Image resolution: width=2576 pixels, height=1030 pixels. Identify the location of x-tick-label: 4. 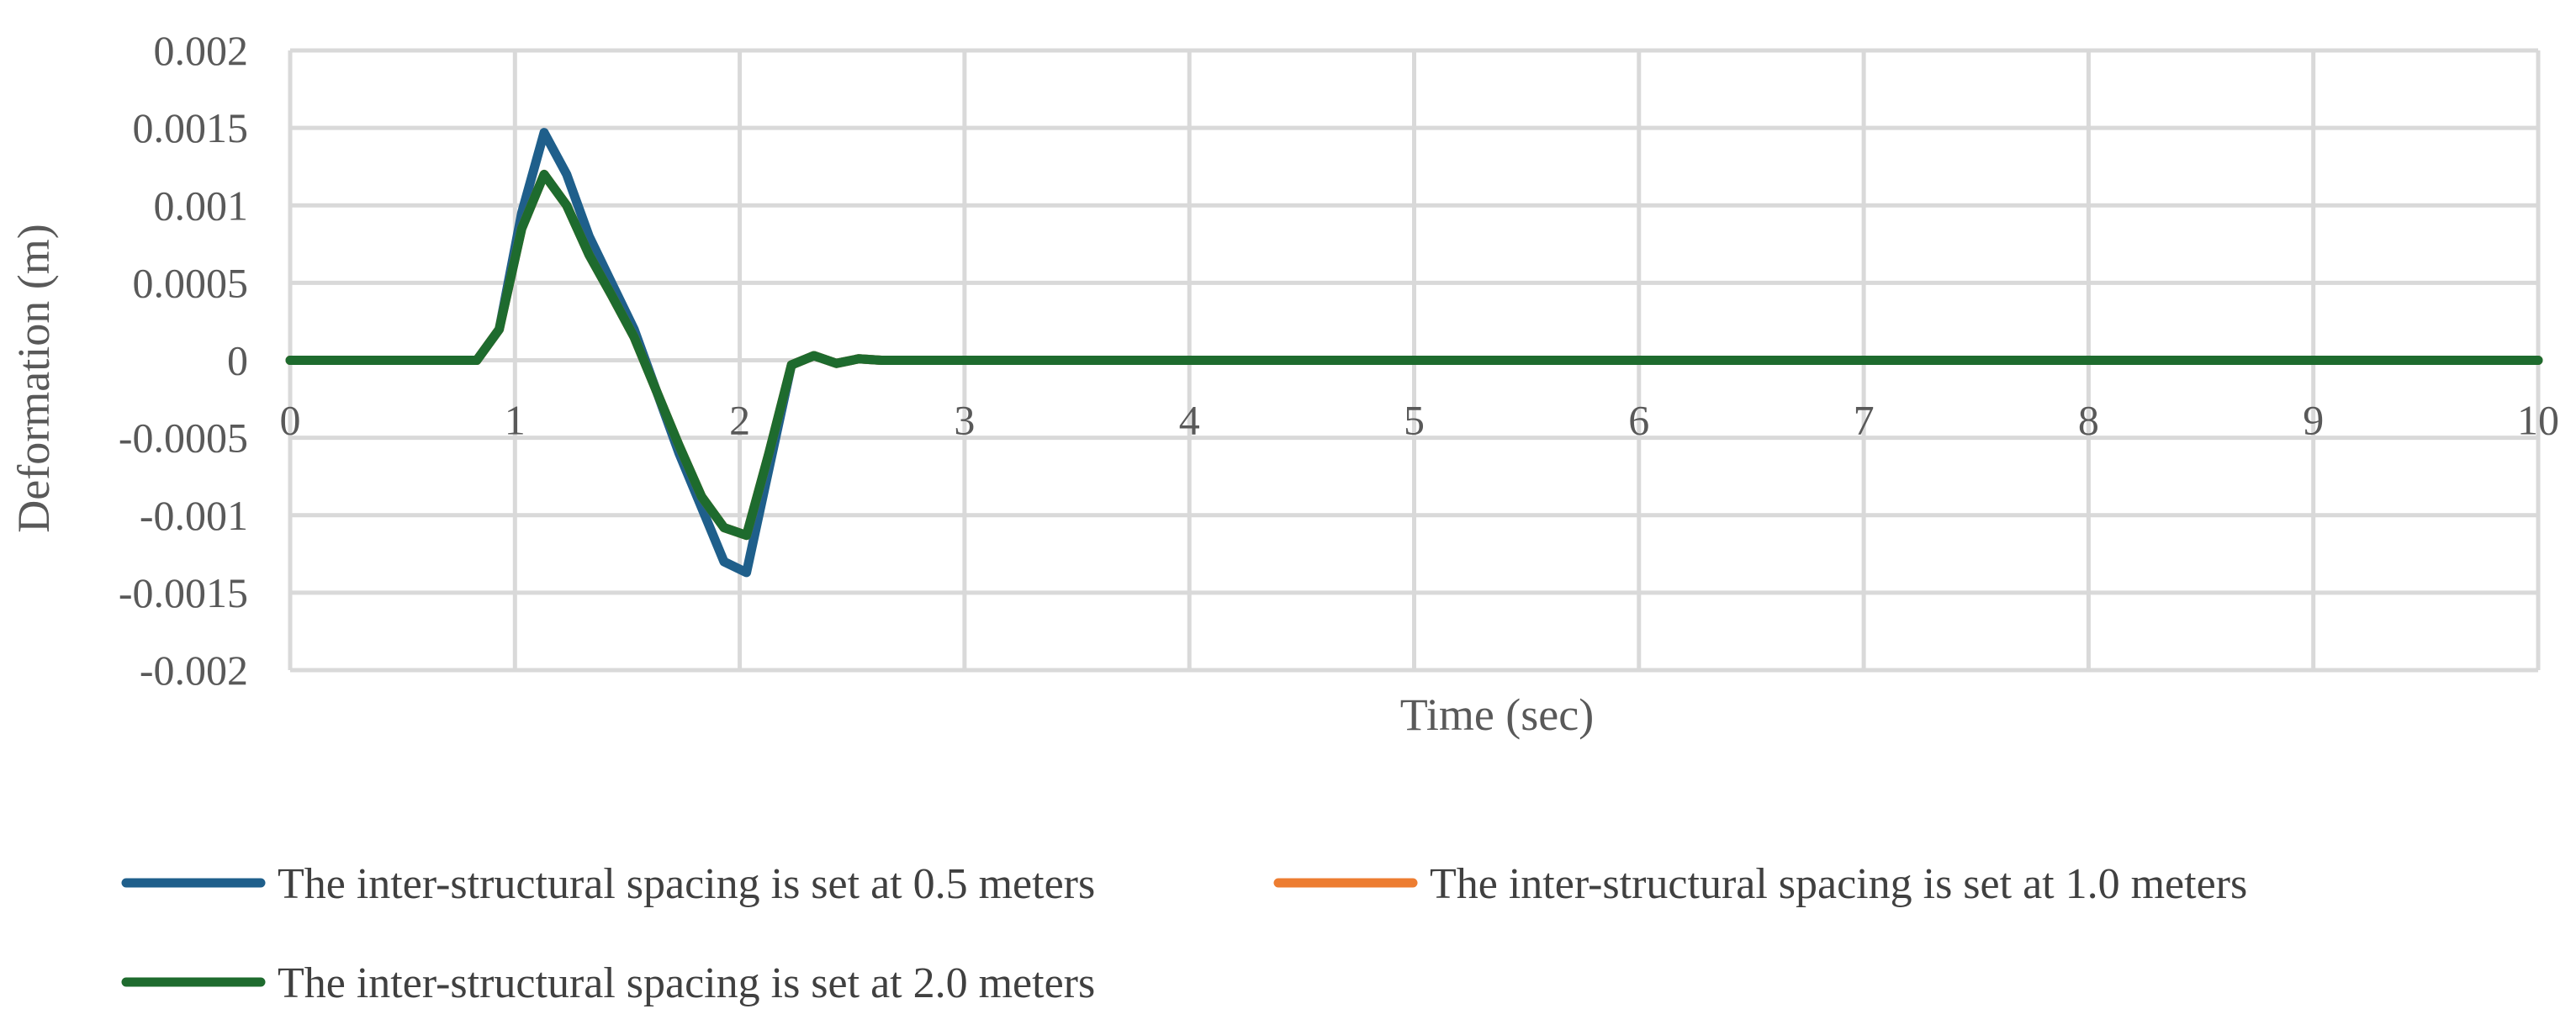
(1189, 420).